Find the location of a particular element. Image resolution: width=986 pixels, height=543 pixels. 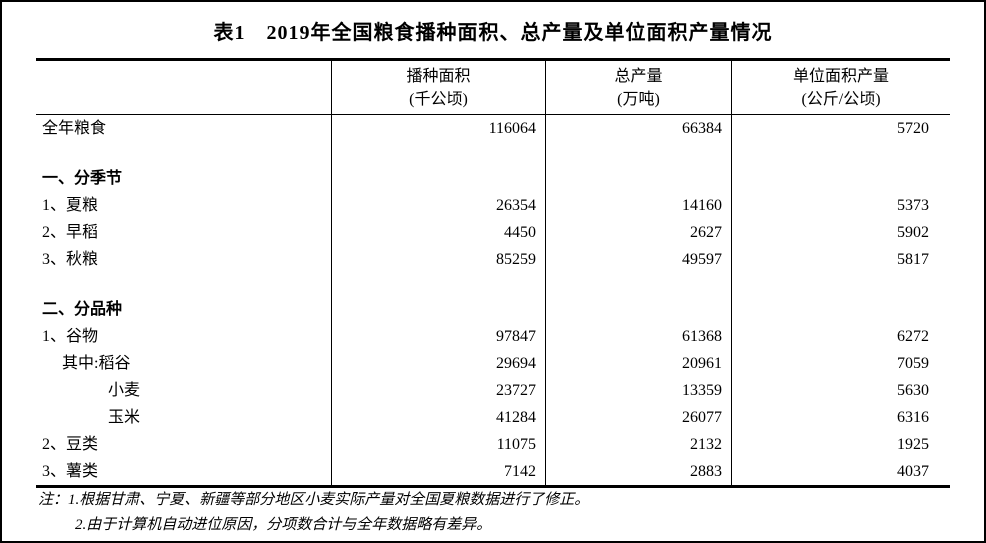

header-unit-yield: 单位面积产量 (公斤/公顷) is located at coordinates (840, 87).